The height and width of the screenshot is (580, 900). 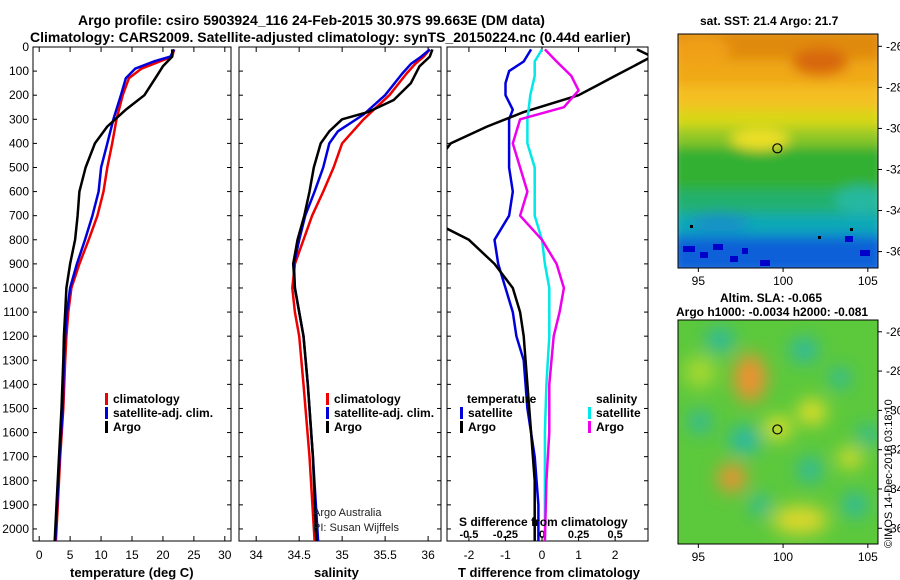 I want to click on legend-label-satellite: satellite-adj. clim., so click(x=163, y=413).